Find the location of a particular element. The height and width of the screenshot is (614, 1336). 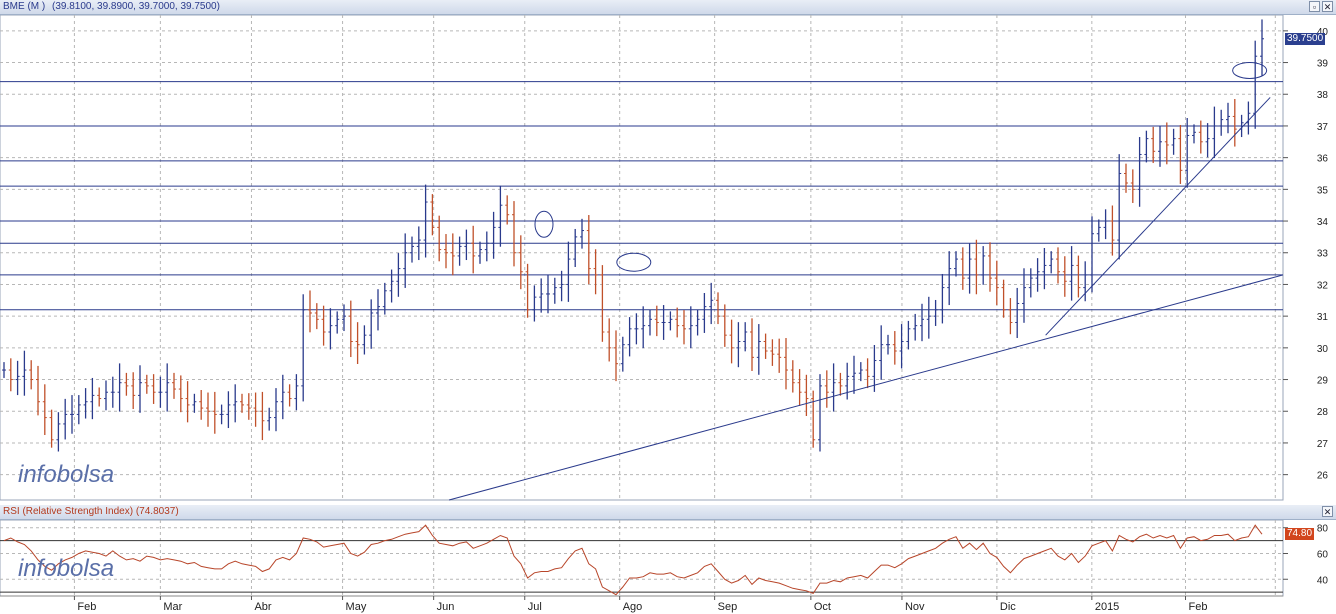

rsi-line is located at coordinates (633, 560).